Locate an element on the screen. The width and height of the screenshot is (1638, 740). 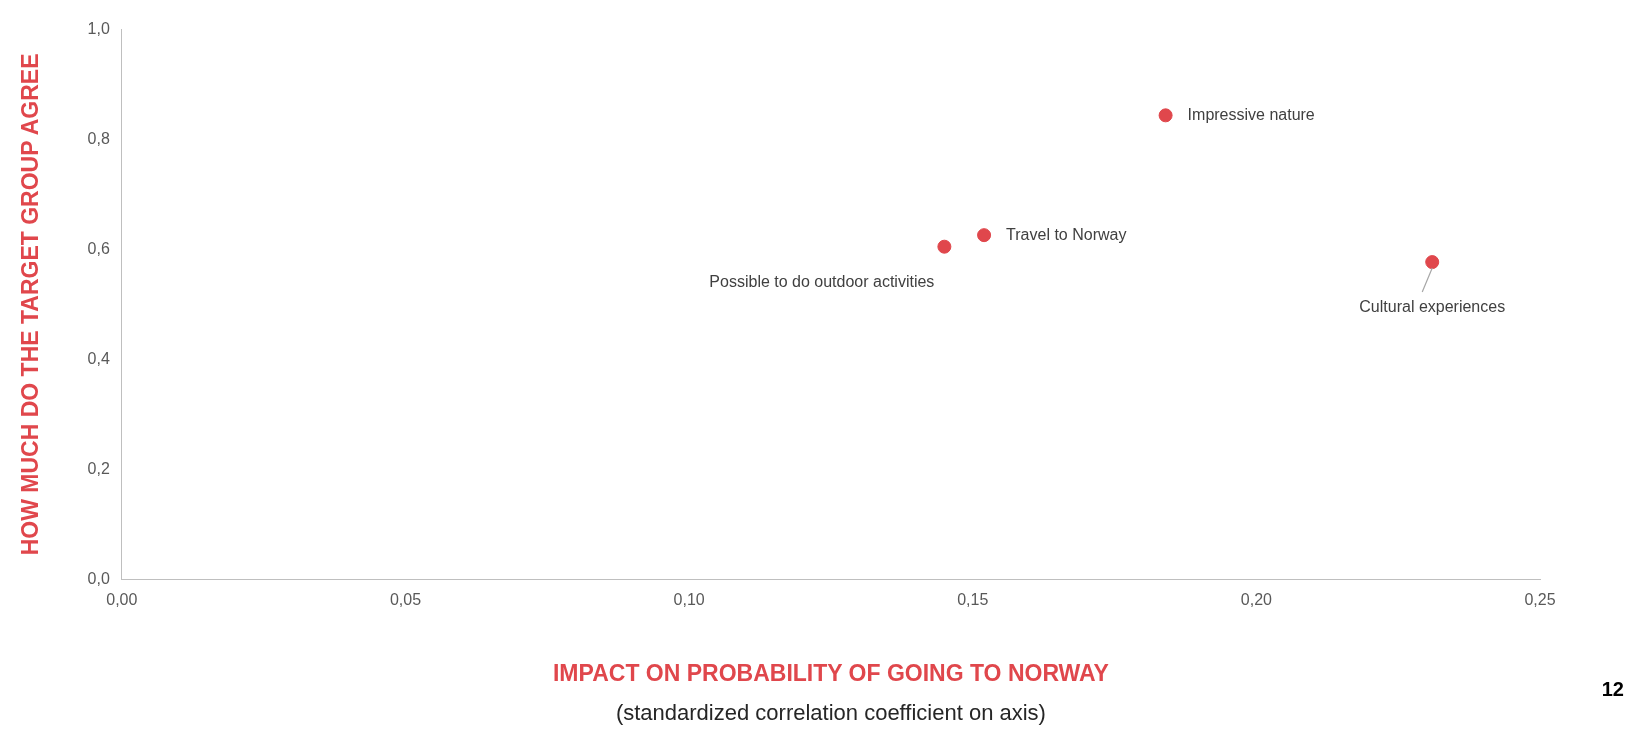
x-tick-label: 0,10 is located at coordinates (689, 600).